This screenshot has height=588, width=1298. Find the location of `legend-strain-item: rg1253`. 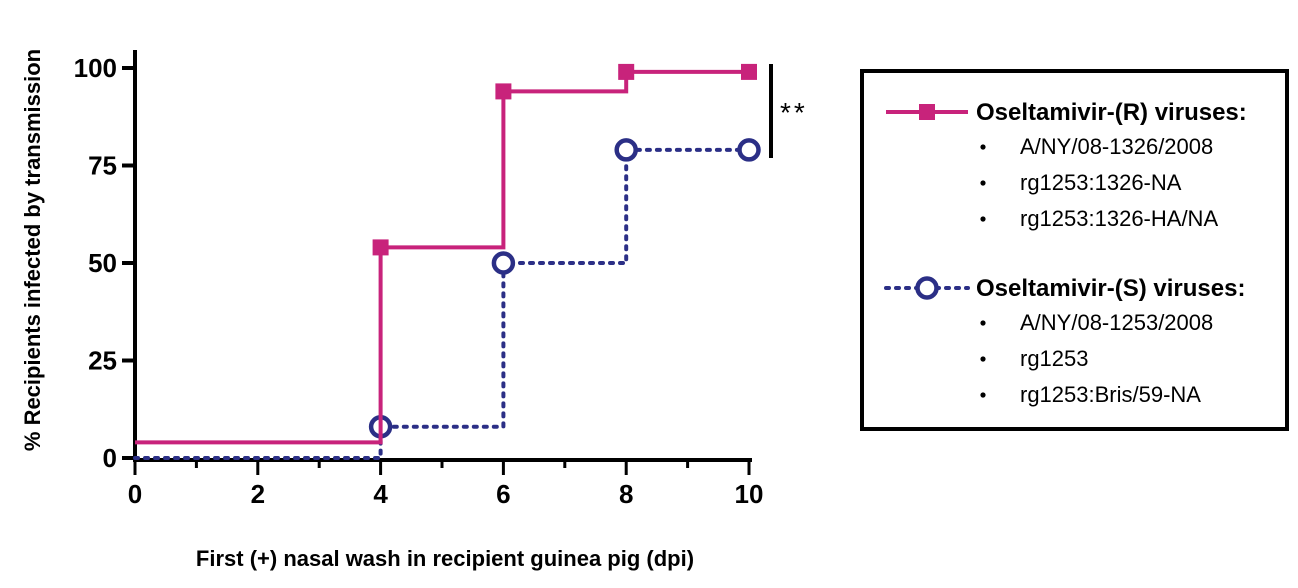

legend-strain-item: rg1253 is located at coordinates (1054, 358).